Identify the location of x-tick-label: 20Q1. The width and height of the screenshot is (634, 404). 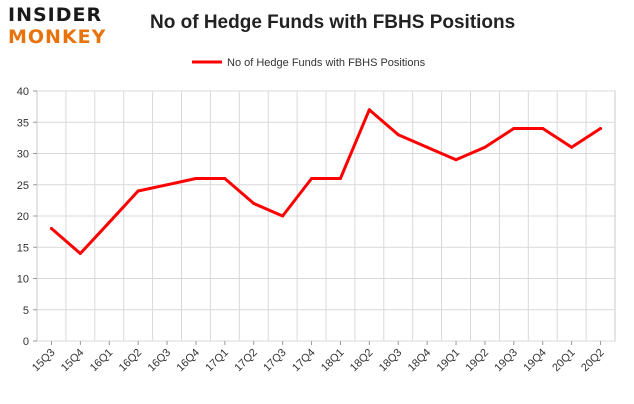
(564, 361).